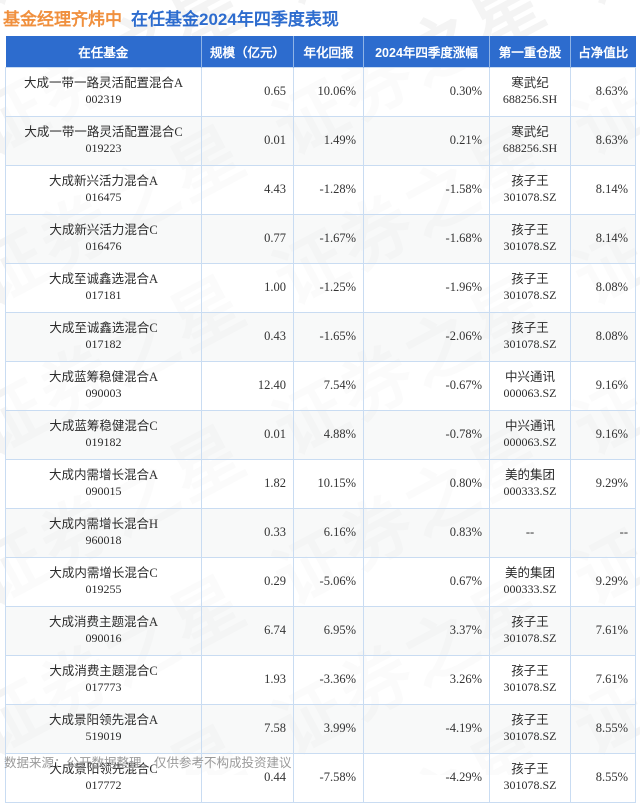  I want to click on cell-fund-name: 大成蓝筹稳健混合A 090003, so click(103, 385).